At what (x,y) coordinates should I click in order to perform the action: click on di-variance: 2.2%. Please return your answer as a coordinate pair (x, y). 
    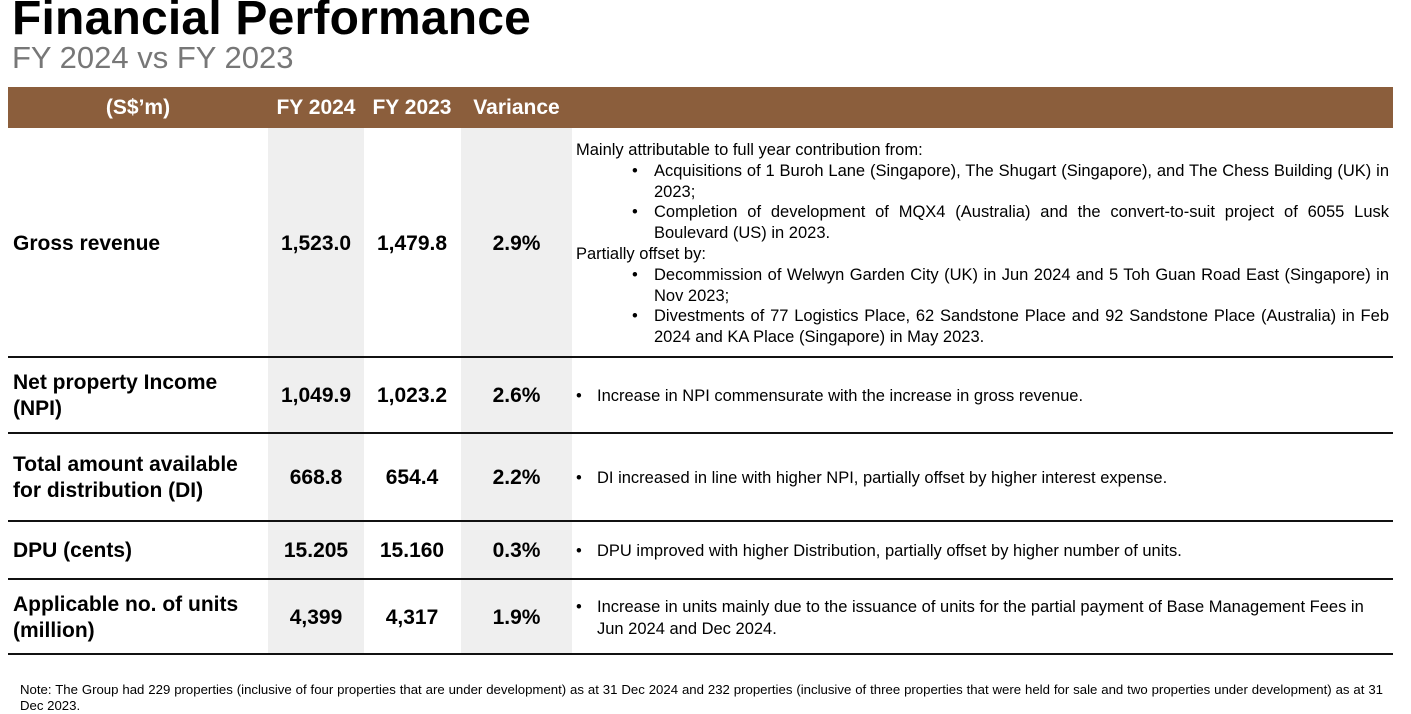
    Looking at the image, I should click on (516, 477).